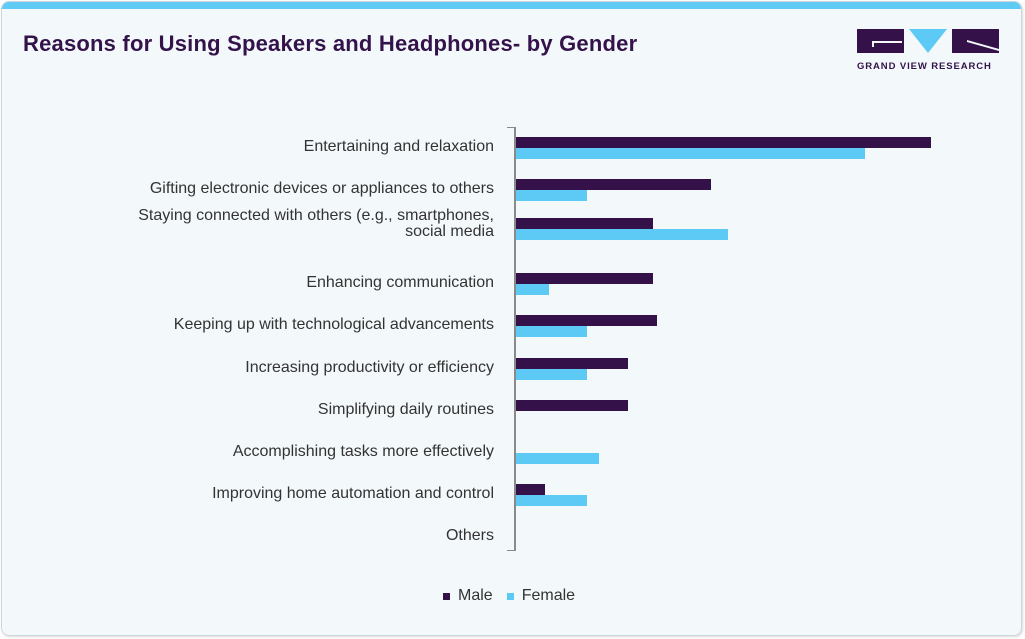 This screenshot has width=1025, height=639. I want to click on category-label: Improving home automation and control, so click(353, 493).